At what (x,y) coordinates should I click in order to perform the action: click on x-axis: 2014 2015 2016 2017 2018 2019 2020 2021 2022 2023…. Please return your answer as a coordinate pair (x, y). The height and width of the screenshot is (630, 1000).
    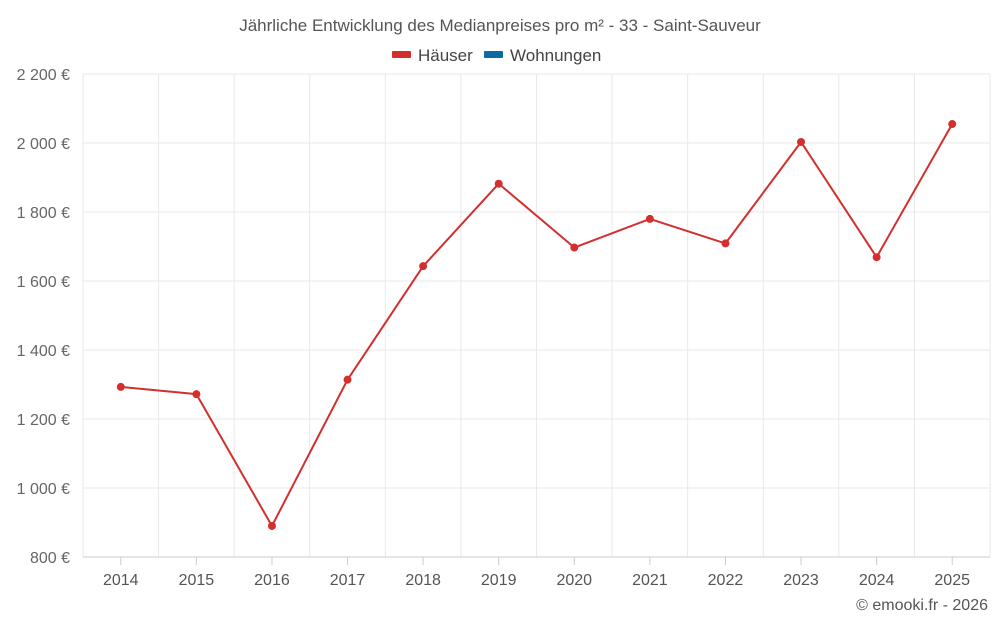
    Looking at the image, I should click on (536, 572).